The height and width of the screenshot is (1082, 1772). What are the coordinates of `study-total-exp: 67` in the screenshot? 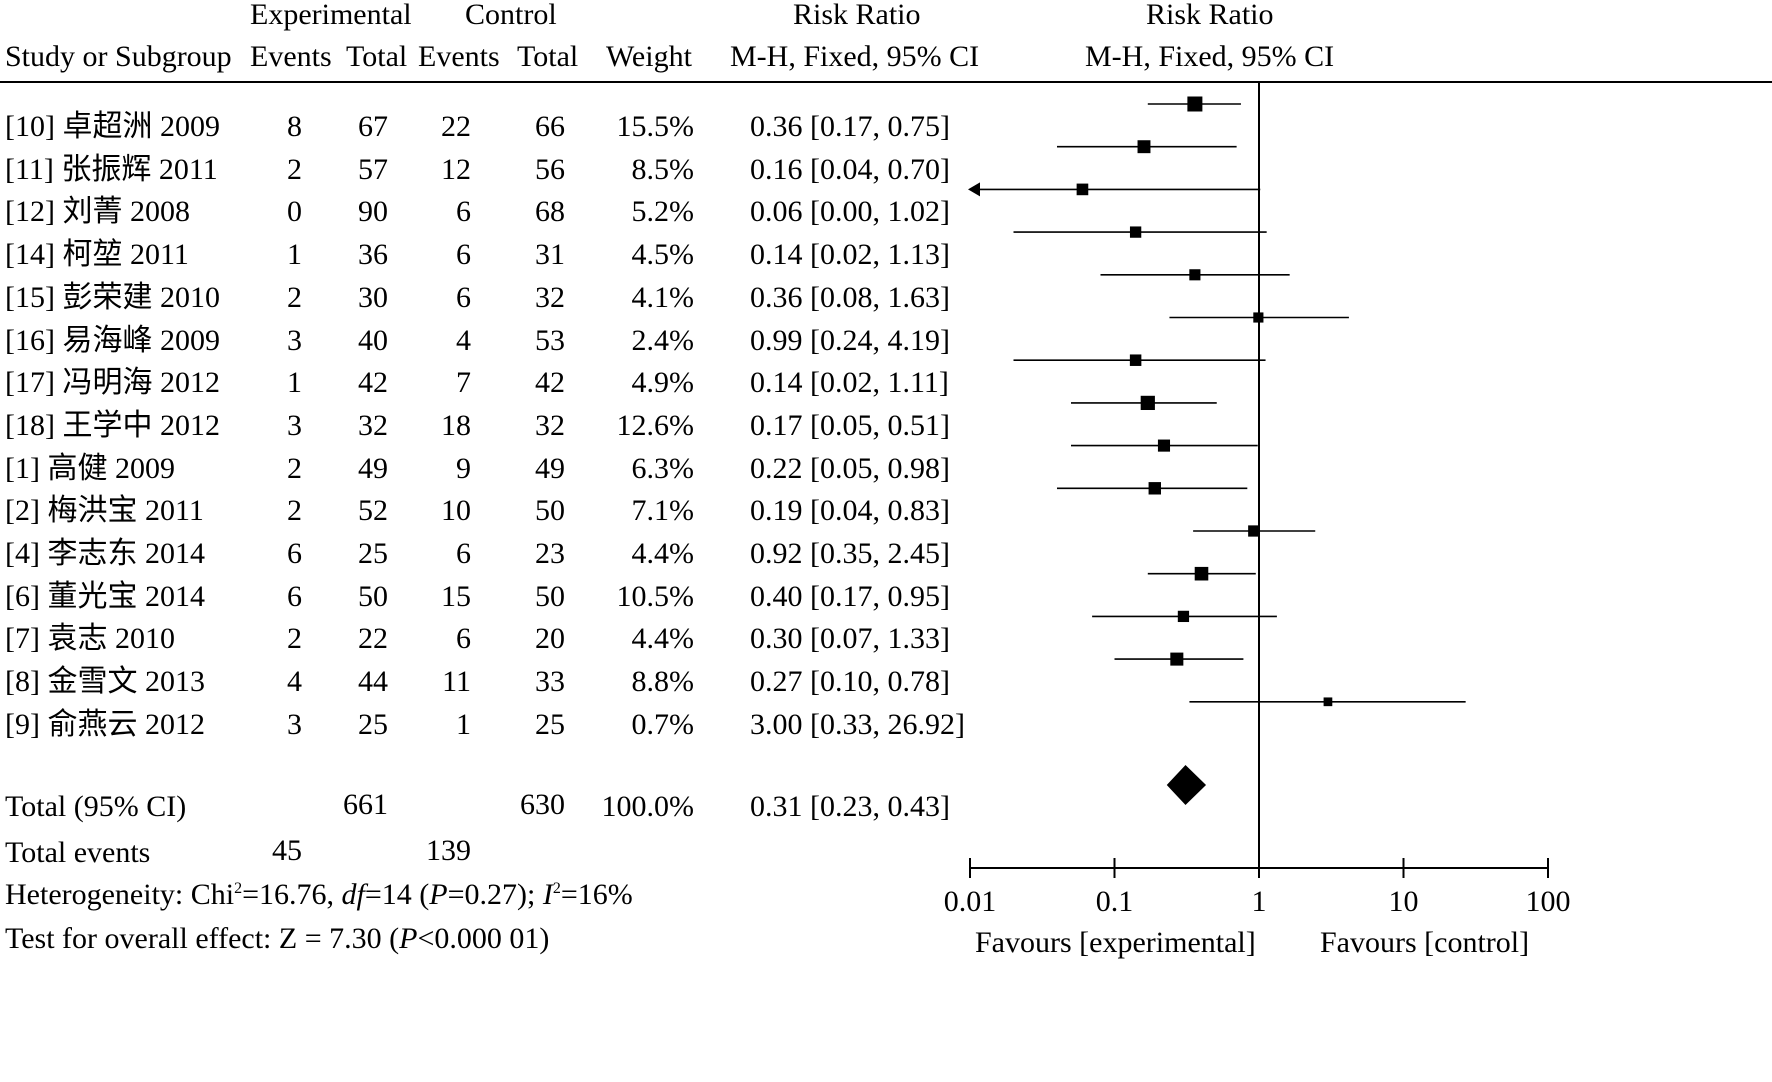 It's located at (373, 126).